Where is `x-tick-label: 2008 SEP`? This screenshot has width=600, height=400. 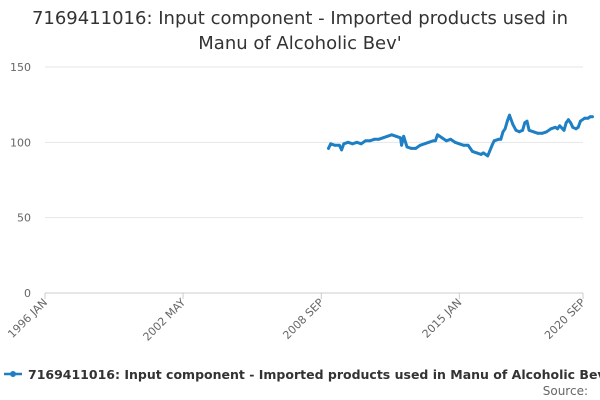
x-tick-label: 2008 SEP is located at coordinates (303, 319).